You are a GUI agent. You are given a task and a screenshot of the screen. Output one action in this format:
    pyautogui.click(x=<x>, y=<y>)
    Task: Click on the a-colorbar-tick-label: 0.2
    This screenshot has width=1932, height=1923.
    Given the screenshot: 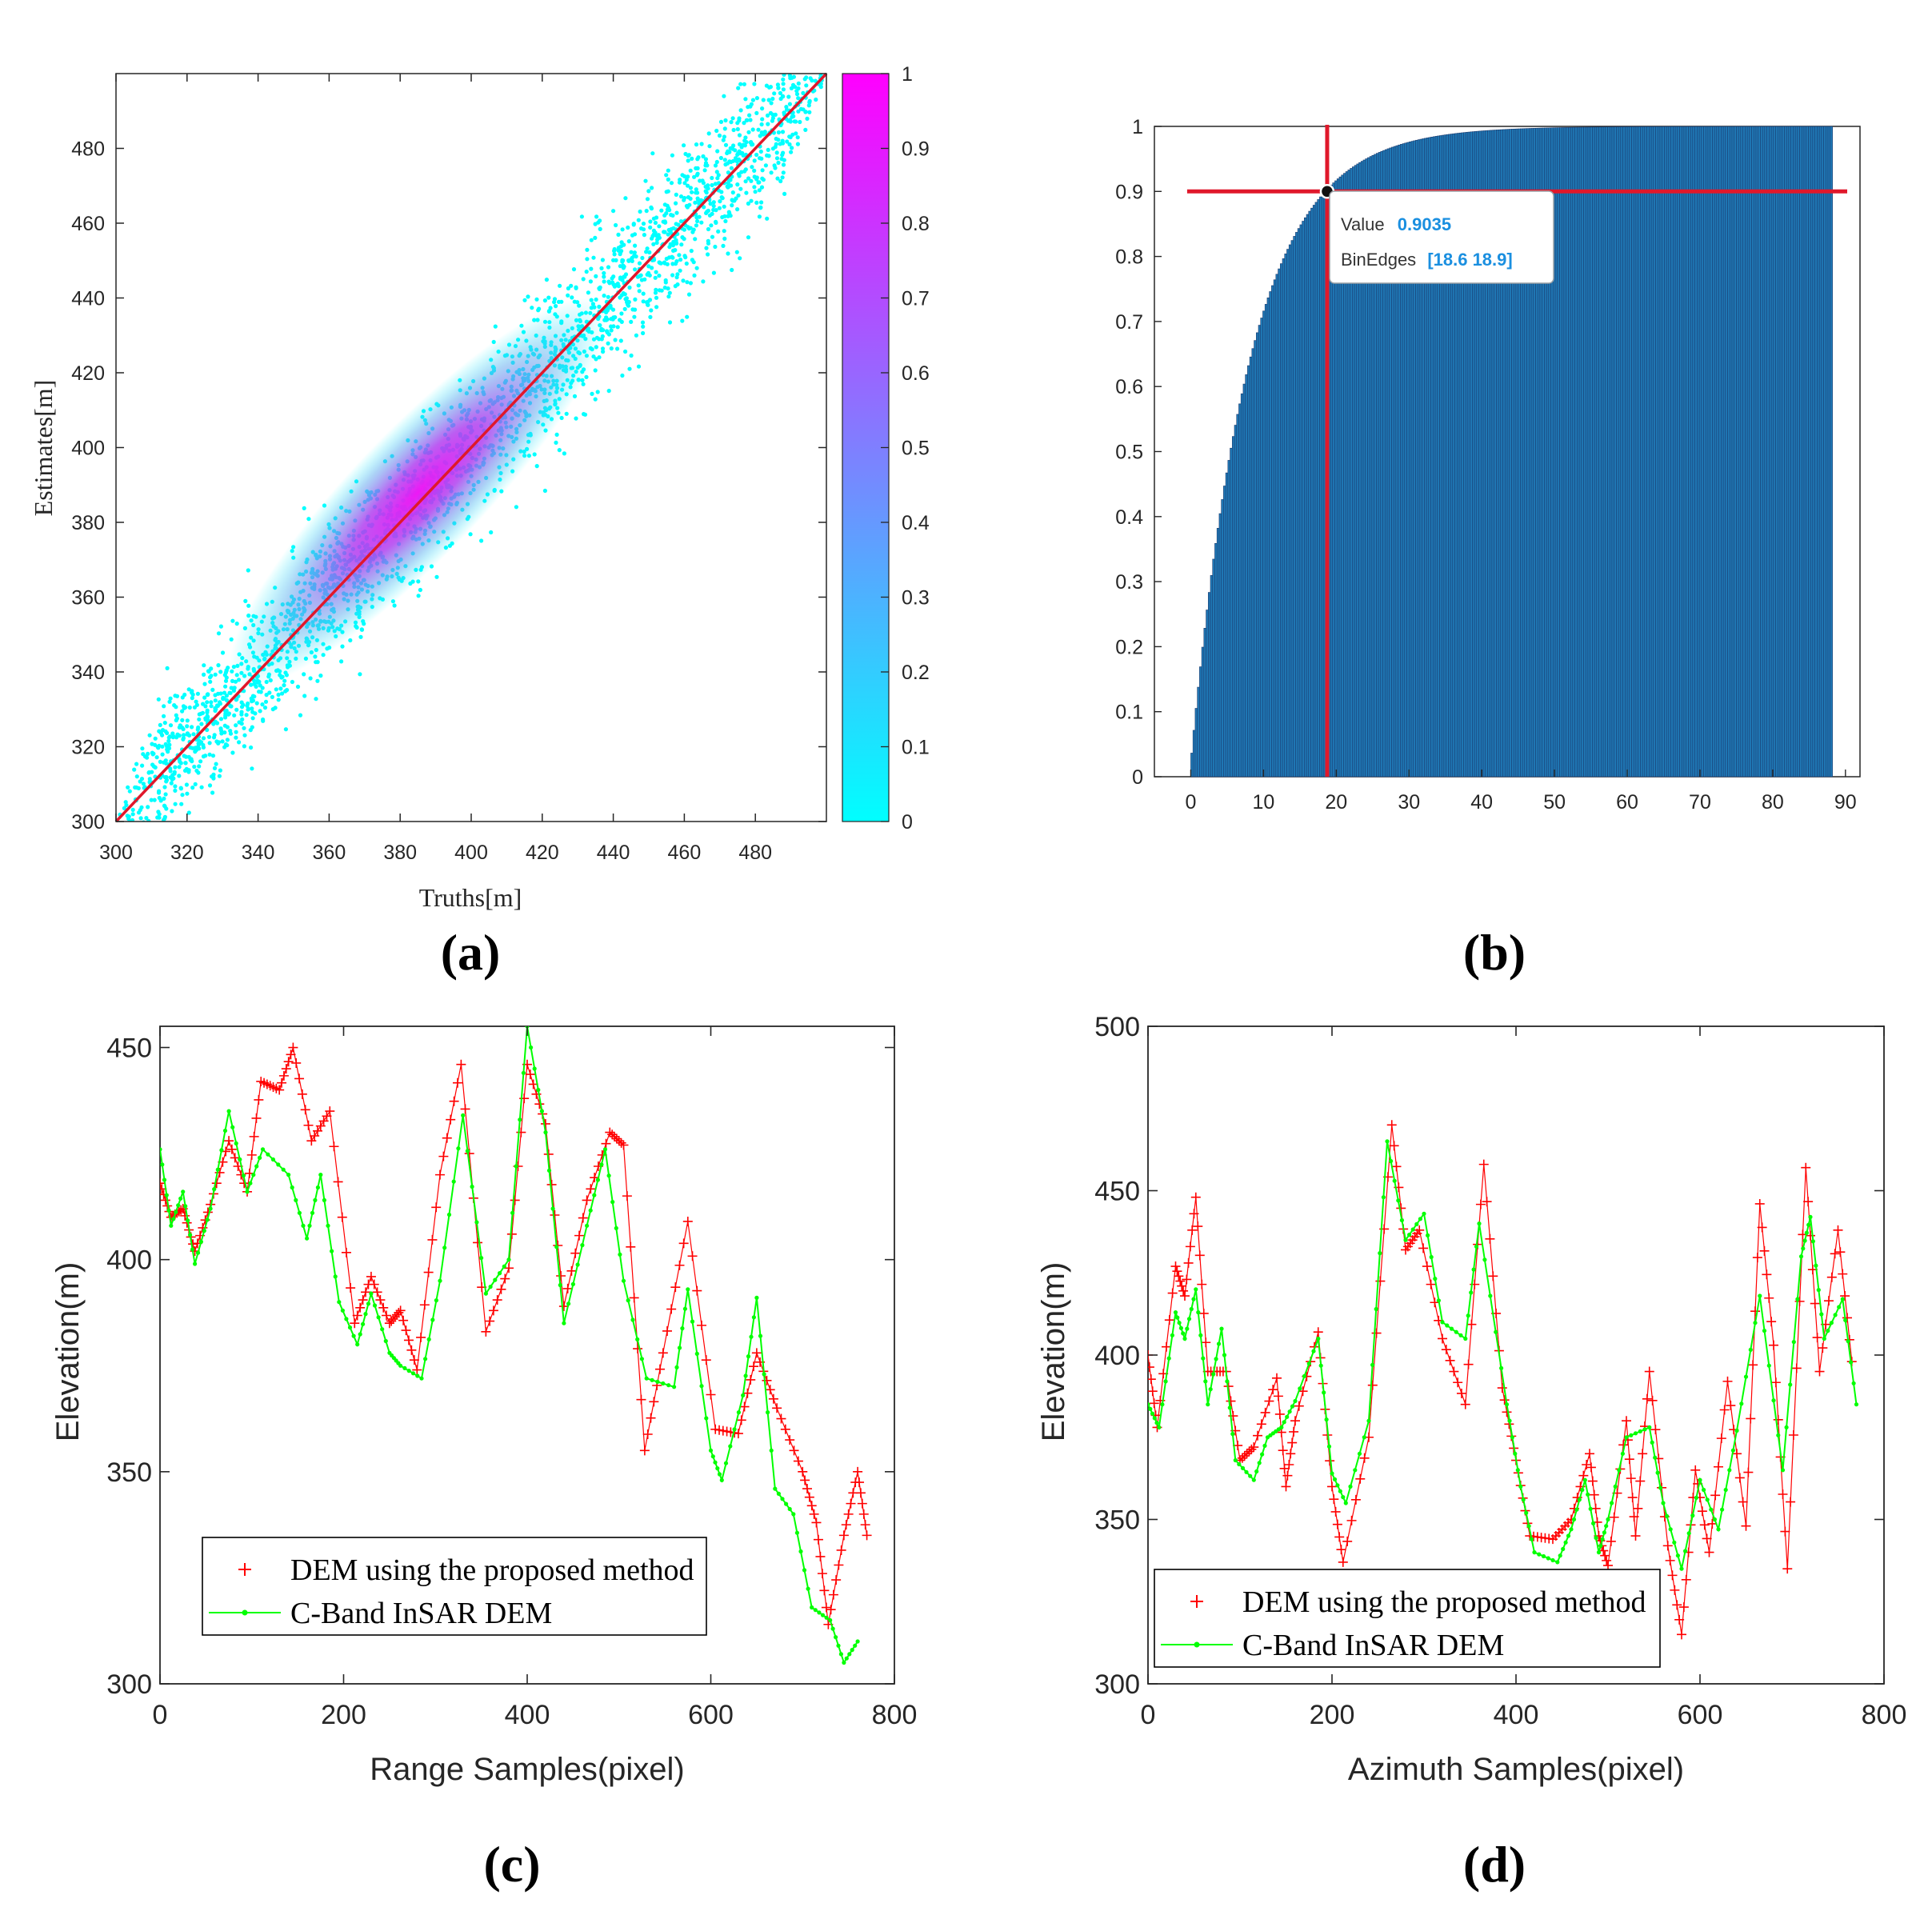 What is the action you would take?
    pyautogui.click(x=916, y=673)
    